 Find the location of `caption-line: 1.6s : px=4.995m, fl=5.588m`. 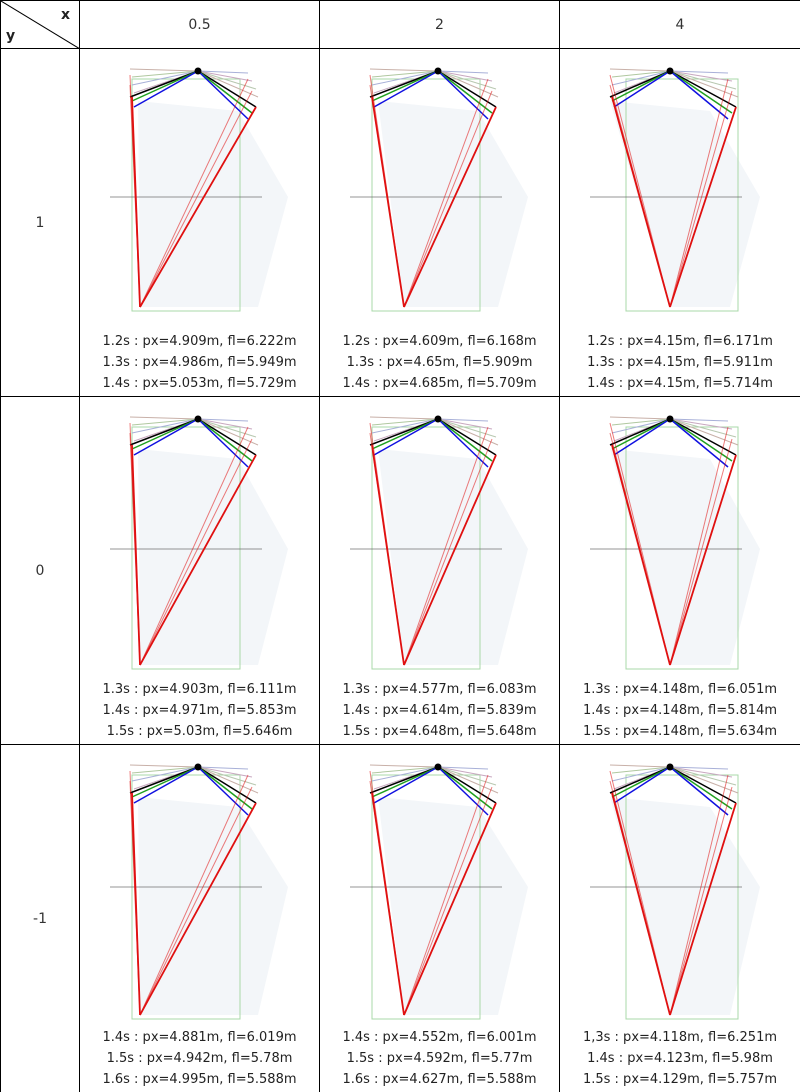

caption-line: 1.6s : px=4.995m, fl=5.588m is located at coordinates (199, 1079).